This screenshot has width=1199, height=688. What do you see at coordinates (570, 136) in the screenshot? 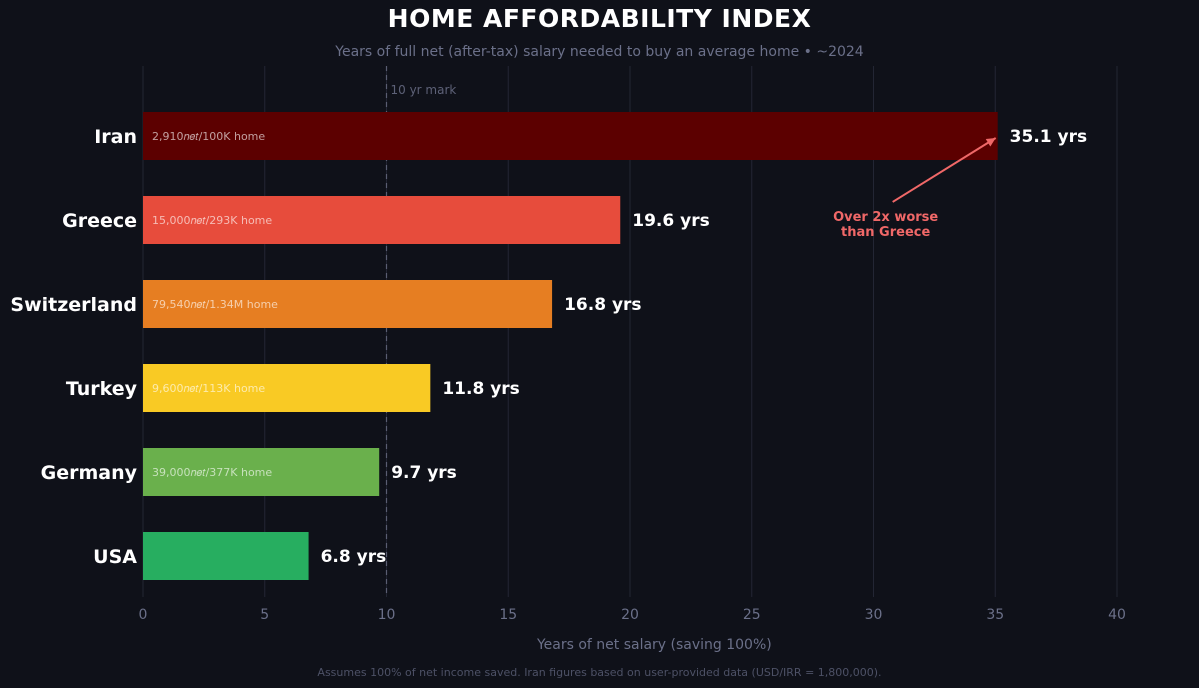
I see `bar-iran` at bounding box center [570, 136].